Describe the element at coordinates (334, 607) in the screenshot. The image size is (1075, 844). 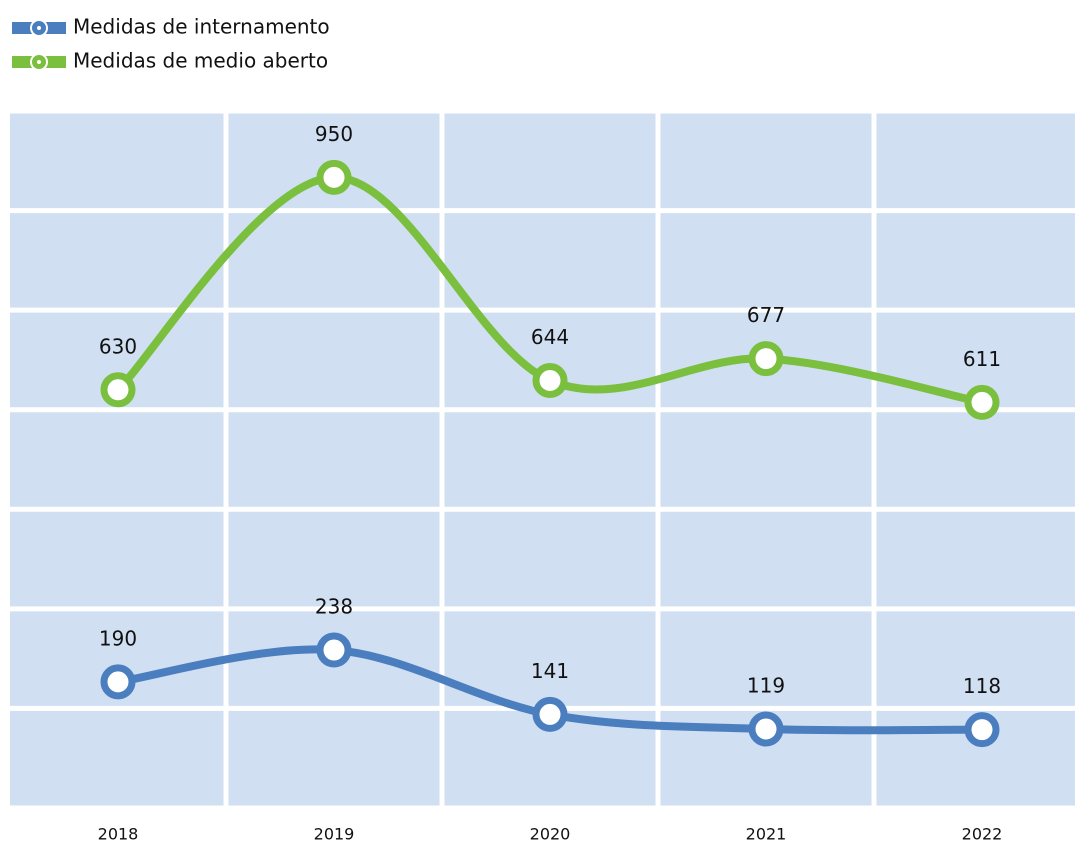
I see `data-label: 238` at that location.